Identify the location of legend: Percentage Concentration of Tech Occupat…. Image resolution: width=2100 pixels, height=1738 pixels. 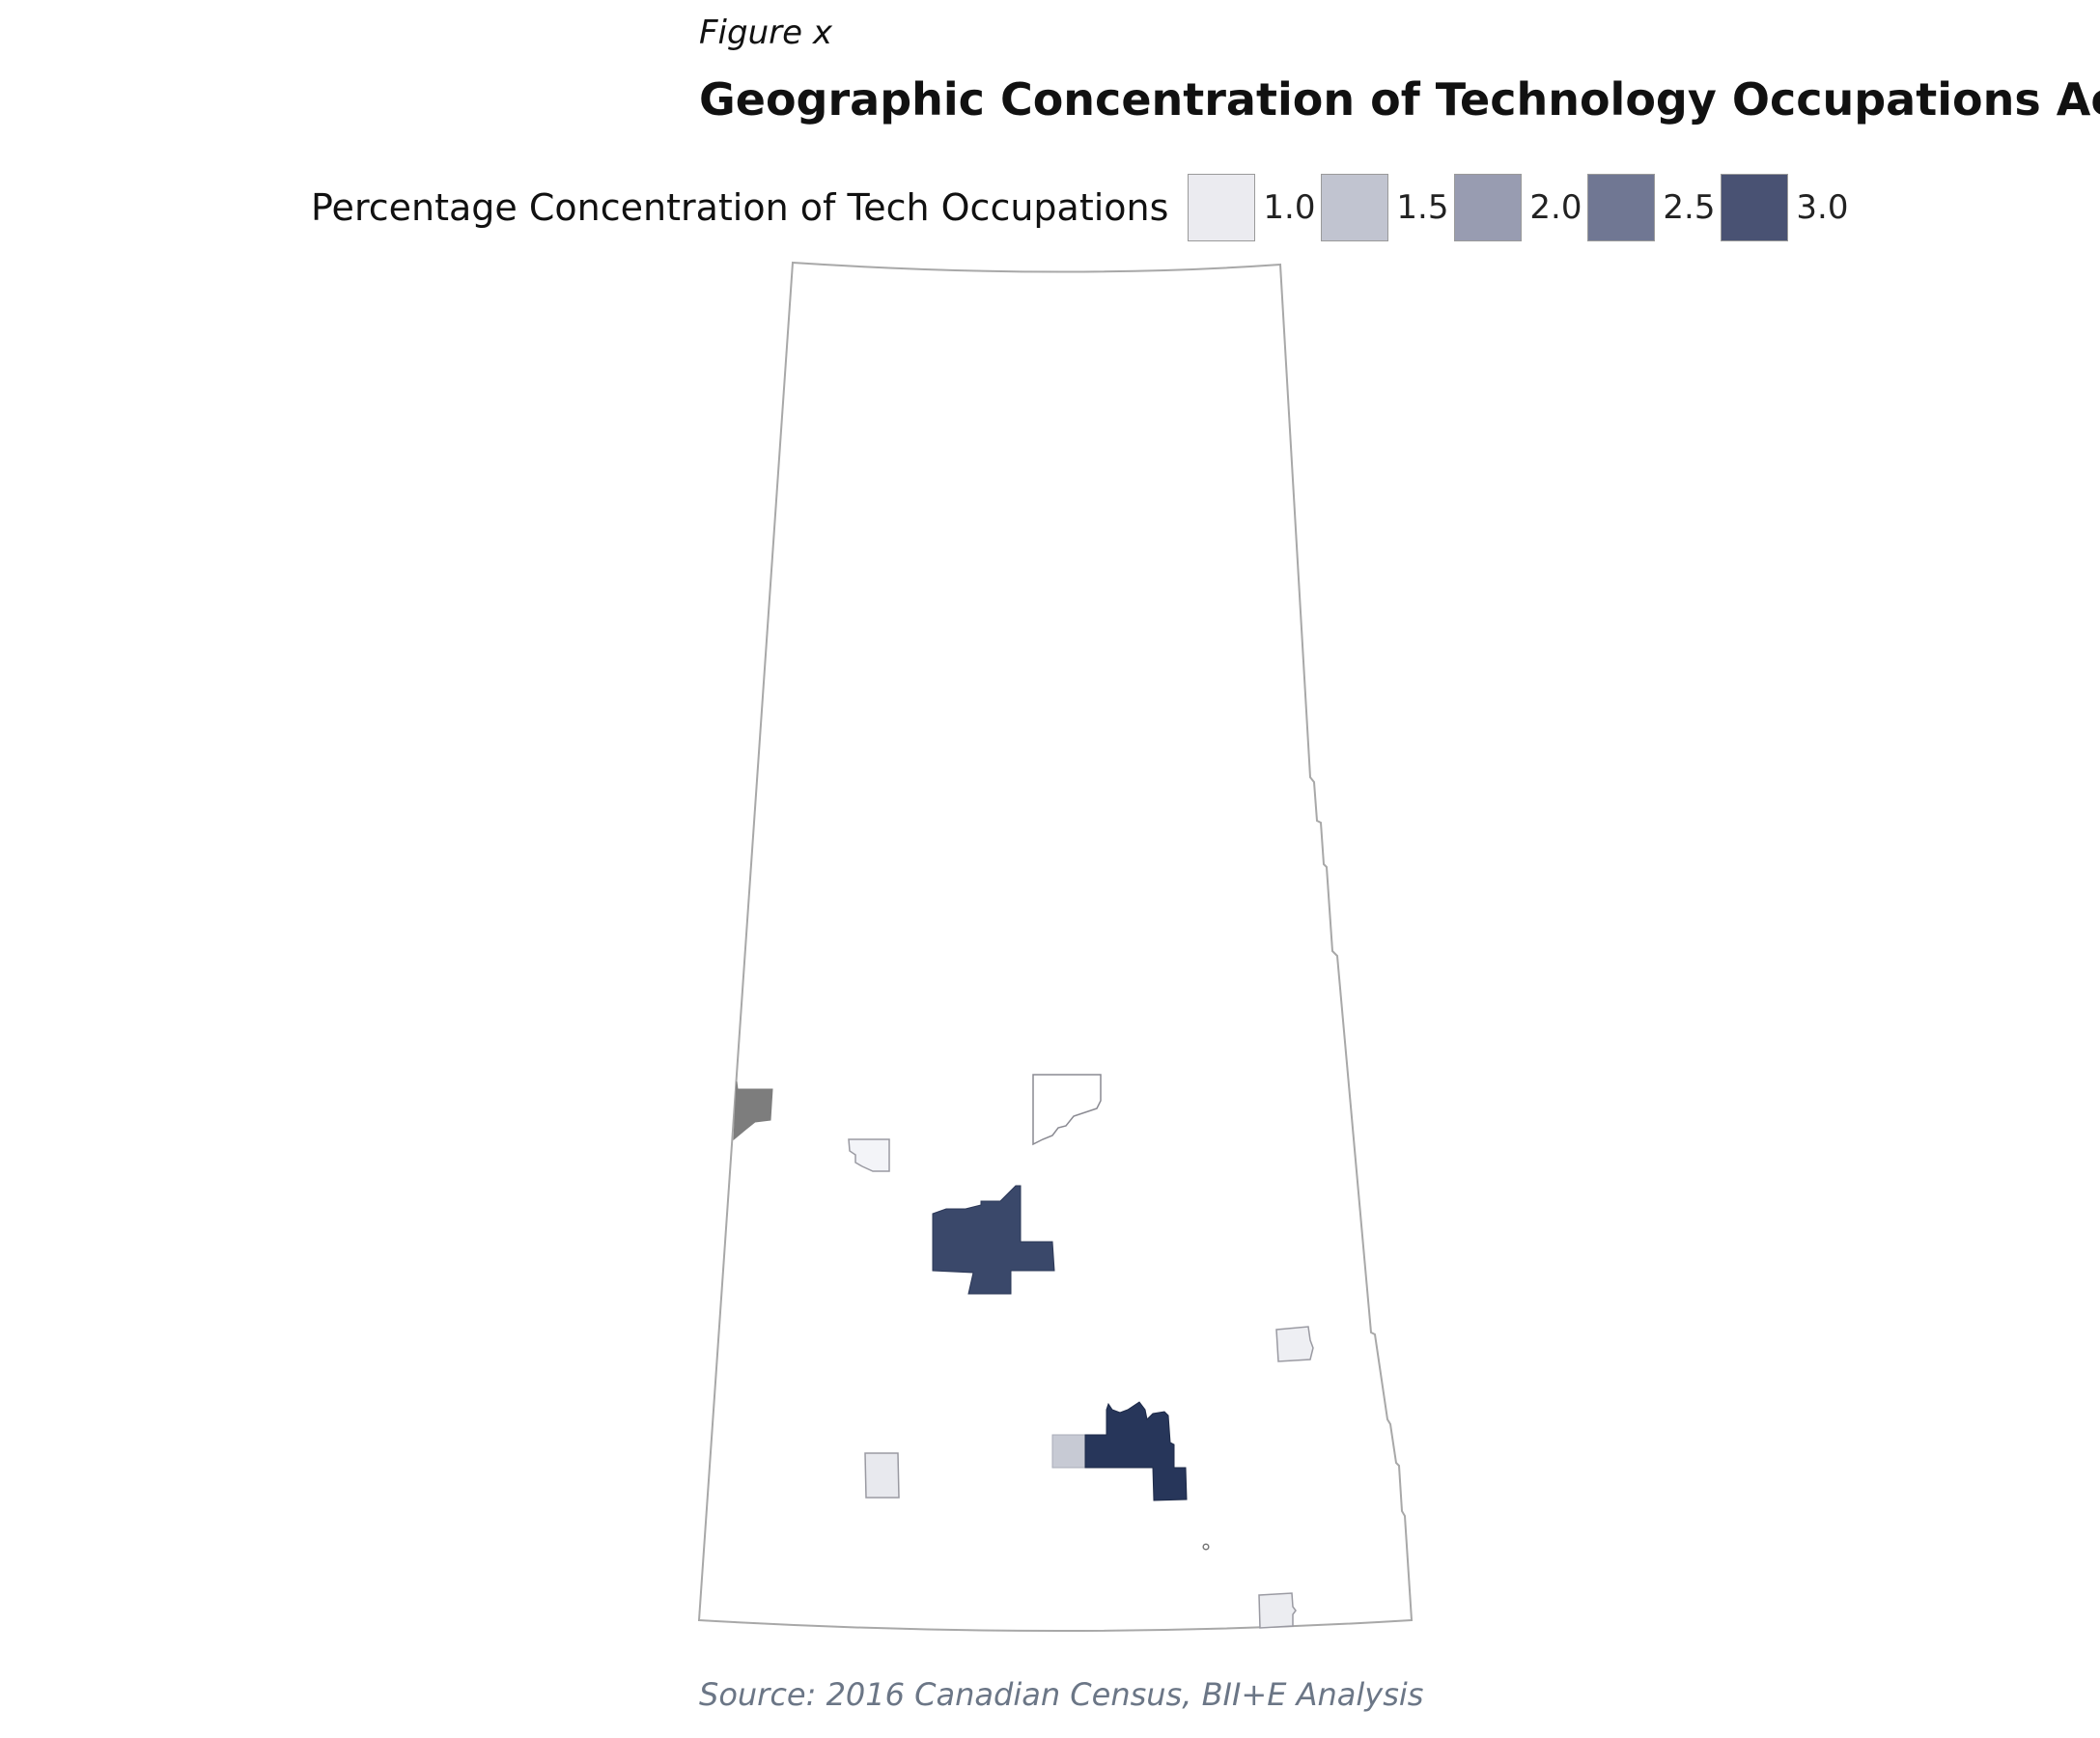
(1083, 207).